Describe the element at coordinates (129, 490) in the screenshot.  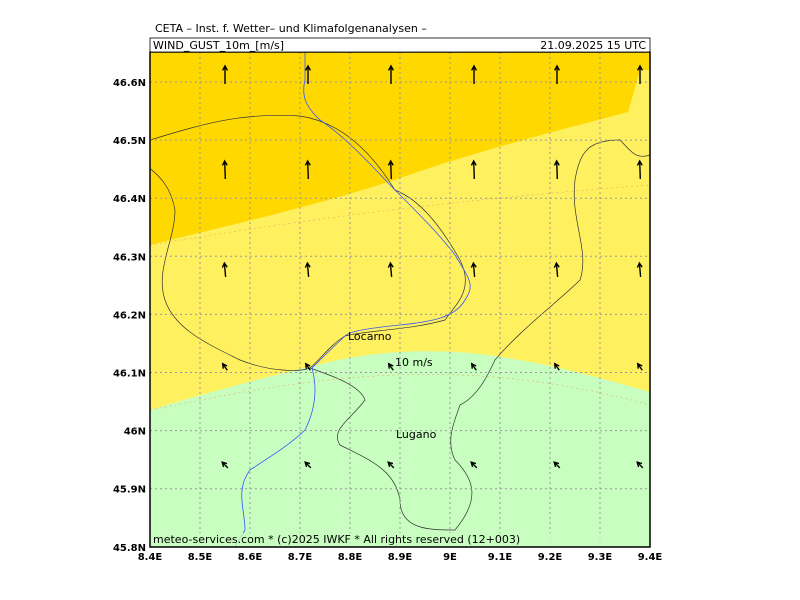
I see `y-tick-label: 45.9N` at that location.